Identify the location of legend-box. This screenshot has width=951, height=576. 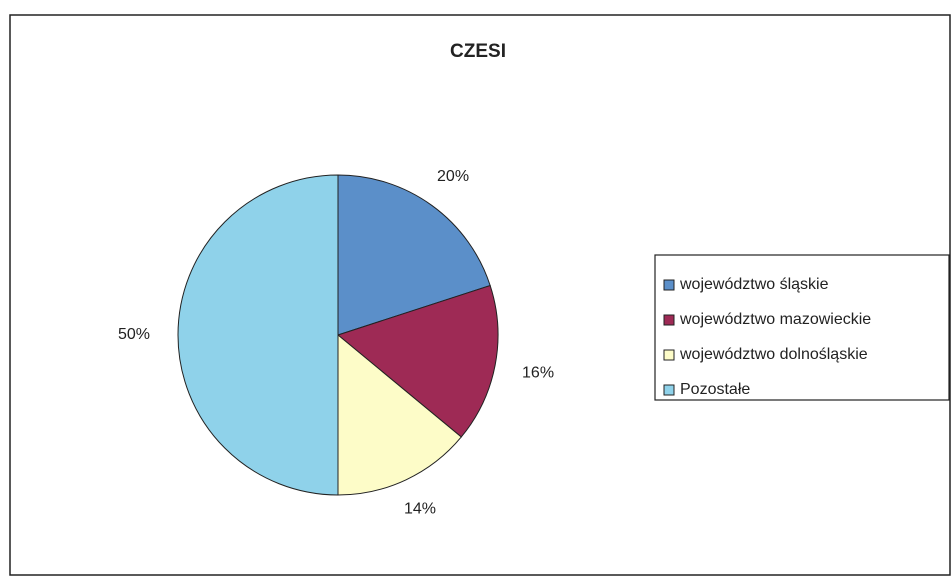
(802, 327).